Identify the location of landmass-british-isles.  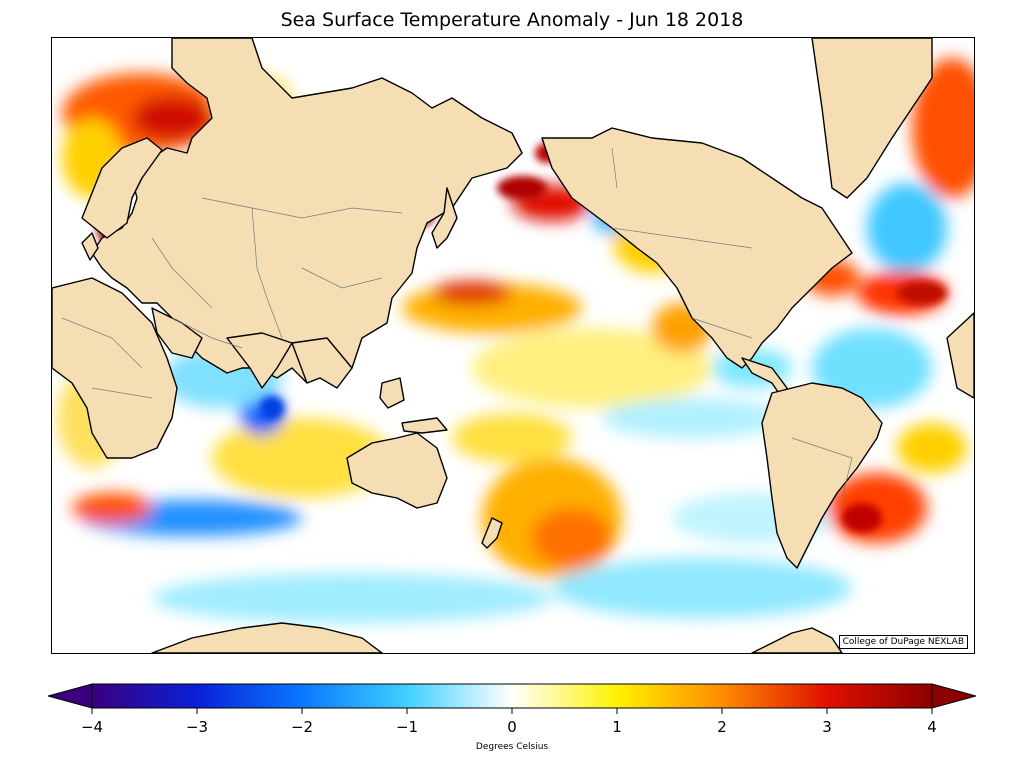
(90, 246).